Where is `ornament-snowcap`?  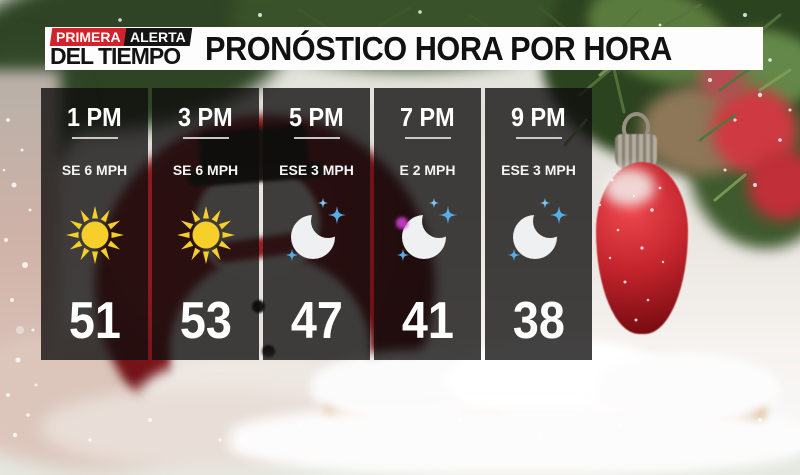
ornament-snowcap is located at coordinates (629, 187).